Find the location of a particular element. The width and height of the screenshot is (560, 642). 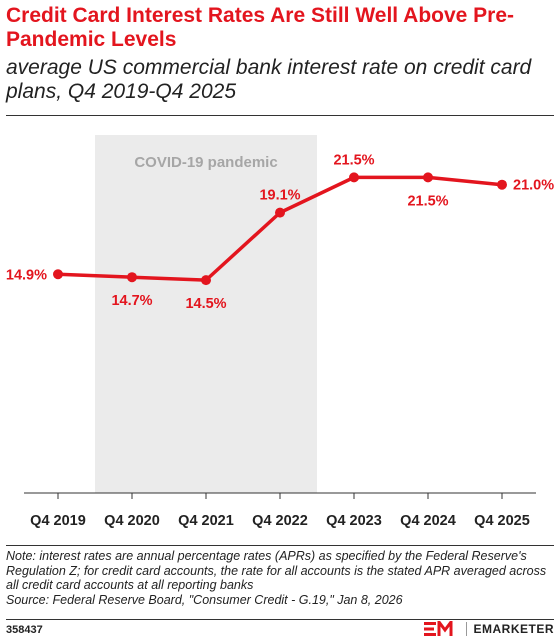

header-divider is located at coordinates (280, 115).